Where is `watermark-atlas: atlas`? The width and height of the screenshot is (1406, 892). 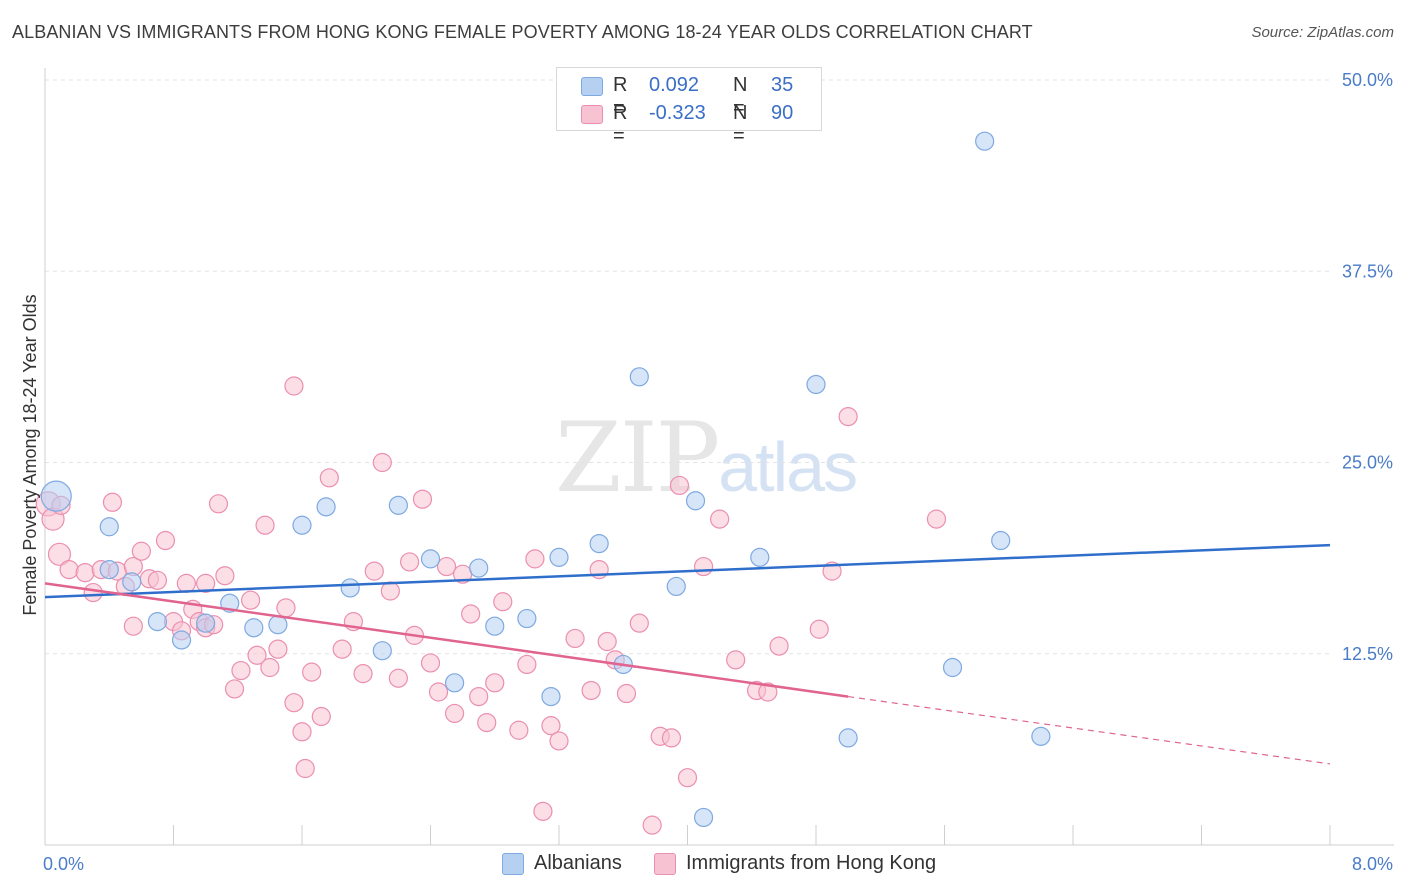
watermark-atlas: atlas is located at coordinates (788, 467).